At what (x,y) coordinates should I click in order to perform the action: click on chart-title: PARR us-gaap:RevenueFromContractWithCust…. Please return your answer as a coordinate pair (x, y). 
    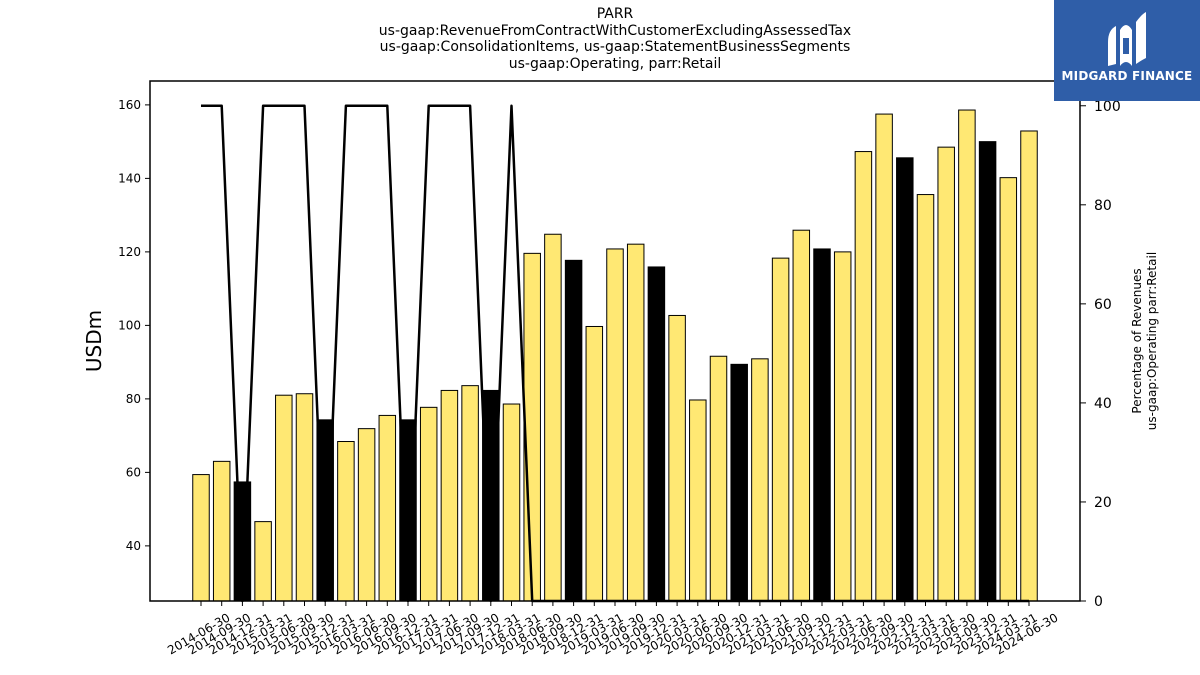
    Looking at the image, I should click on (600, 39).